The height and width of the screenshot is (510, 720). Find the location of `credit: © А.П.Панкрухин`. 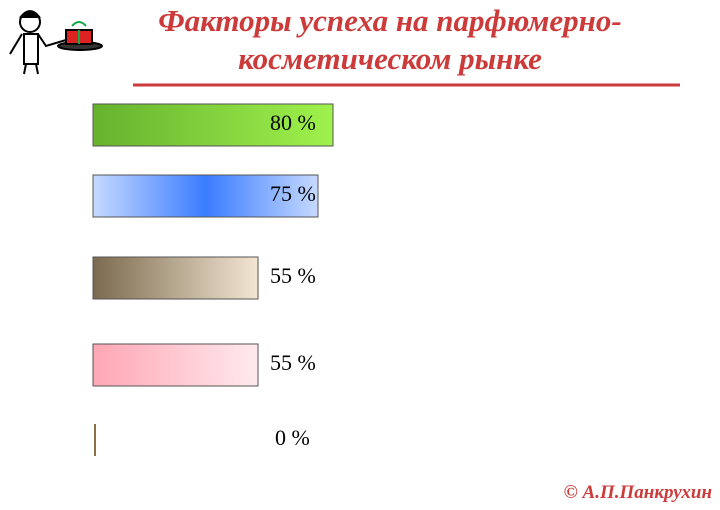

credit: © А.П.Панкрухин is located at coordinates (637, 492).